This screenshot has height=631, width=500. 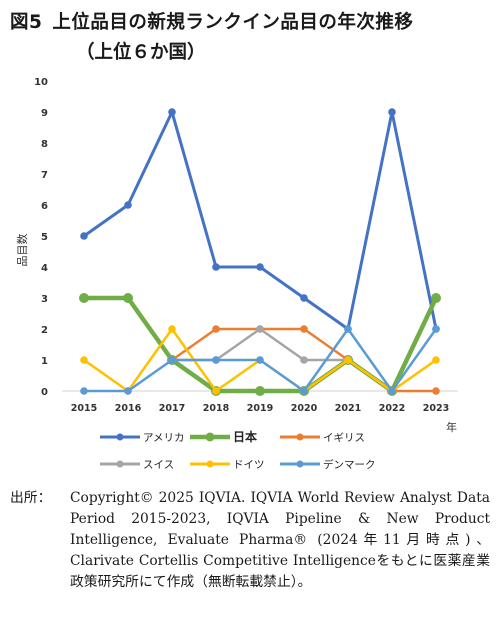 I want to click on legend-label: 日本, so click(x=245, y=436).